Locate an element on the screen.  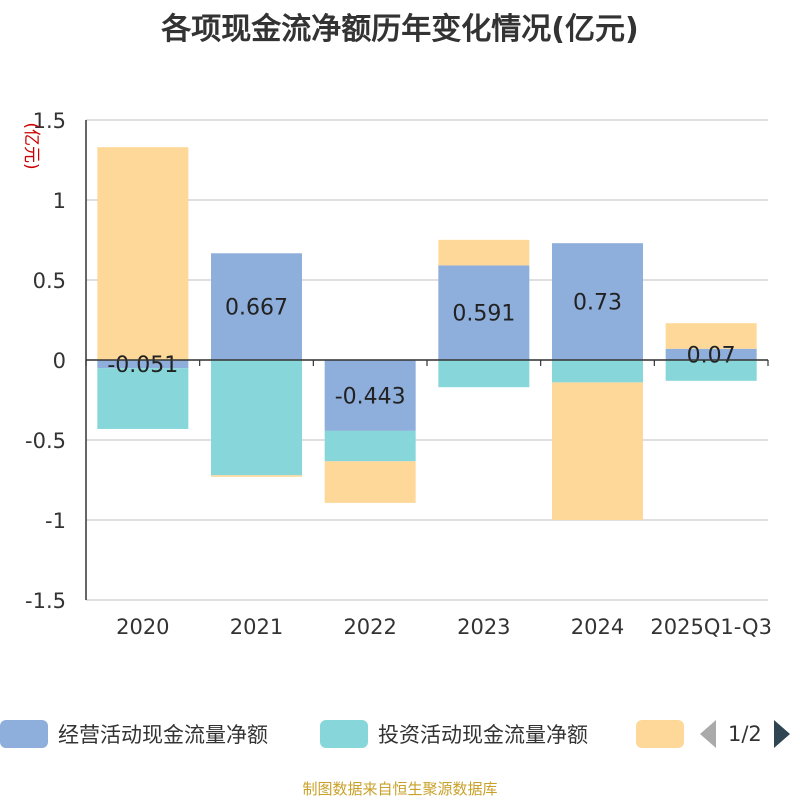
y-tick-label: -1 is located at coordinates (55, 521).